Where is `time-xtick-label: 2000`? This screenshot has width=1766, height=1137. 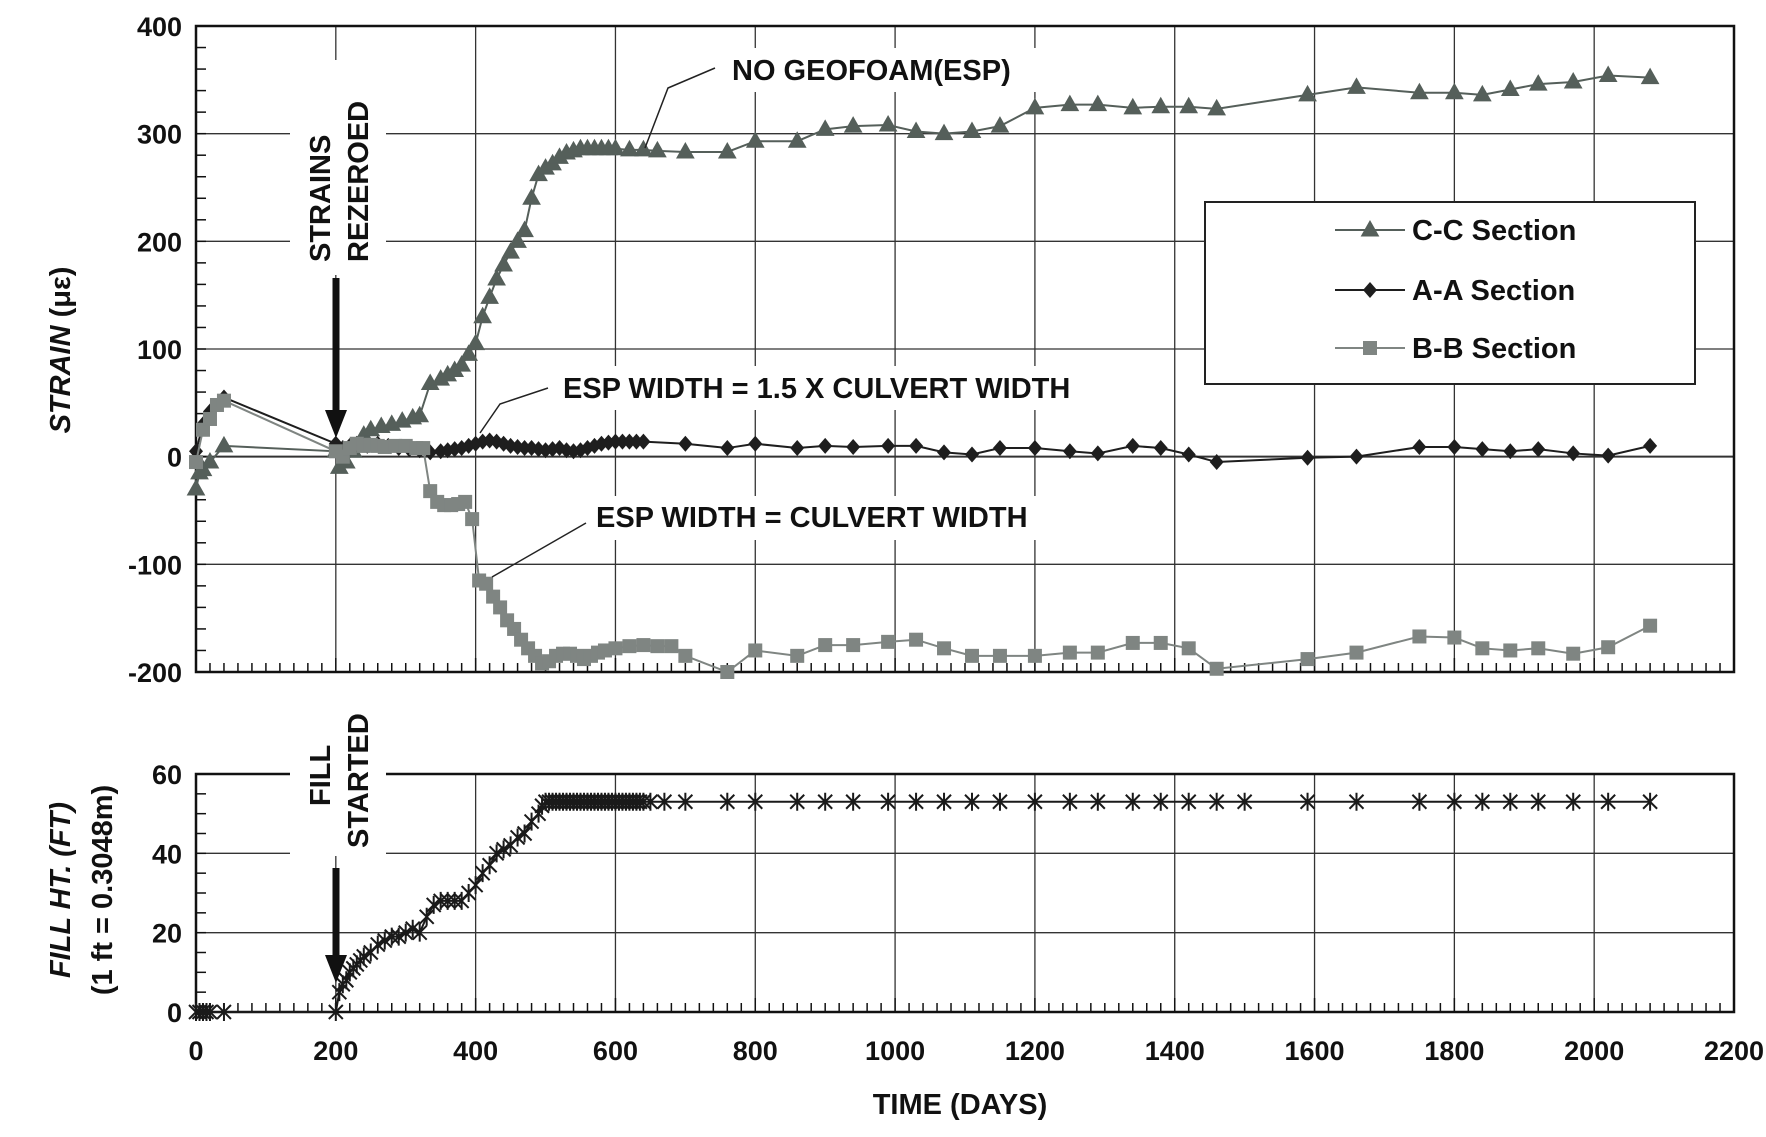 time-xtick-label: 2000 is located at coordinates (1594, 1051).